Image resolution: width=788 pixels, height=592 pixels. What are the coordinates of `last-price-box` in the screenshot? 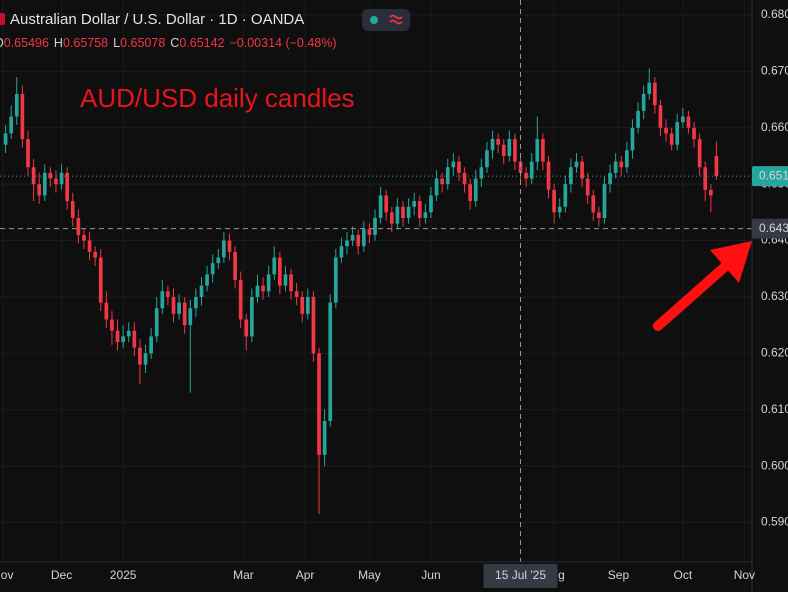 It's located at (770, 176).